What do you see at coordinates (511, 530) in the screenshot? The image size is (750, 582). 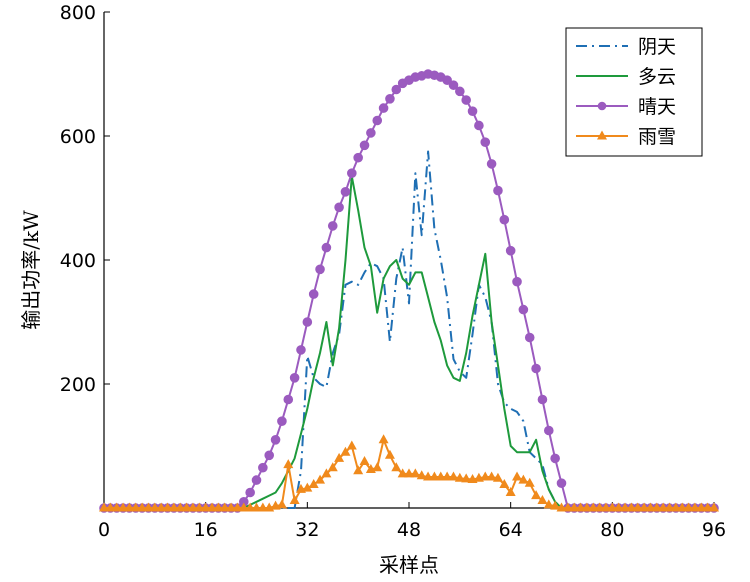 I see `x-tick-label: 64` at bounding box center [511, 530].